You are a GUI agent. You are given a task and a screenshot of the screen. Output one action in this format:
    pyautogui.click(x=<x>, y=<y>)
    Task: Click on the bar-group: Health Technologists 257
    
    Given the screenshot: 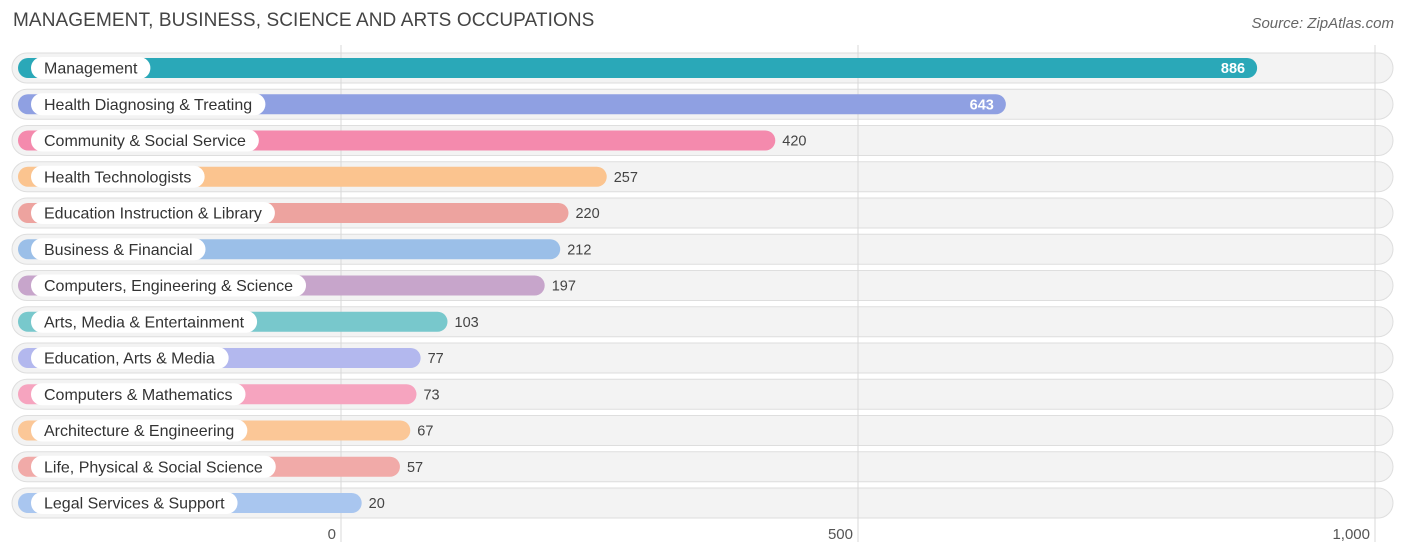 What is the action you would take?
    pyautogui.click(x=328, y=176)
    